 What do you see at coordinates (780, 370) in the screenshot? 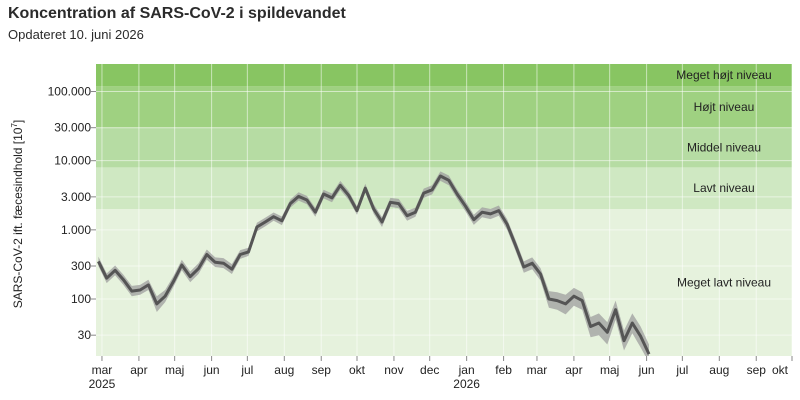
I see `x-tick-label-19: okt` at bounding box center [780, 370].